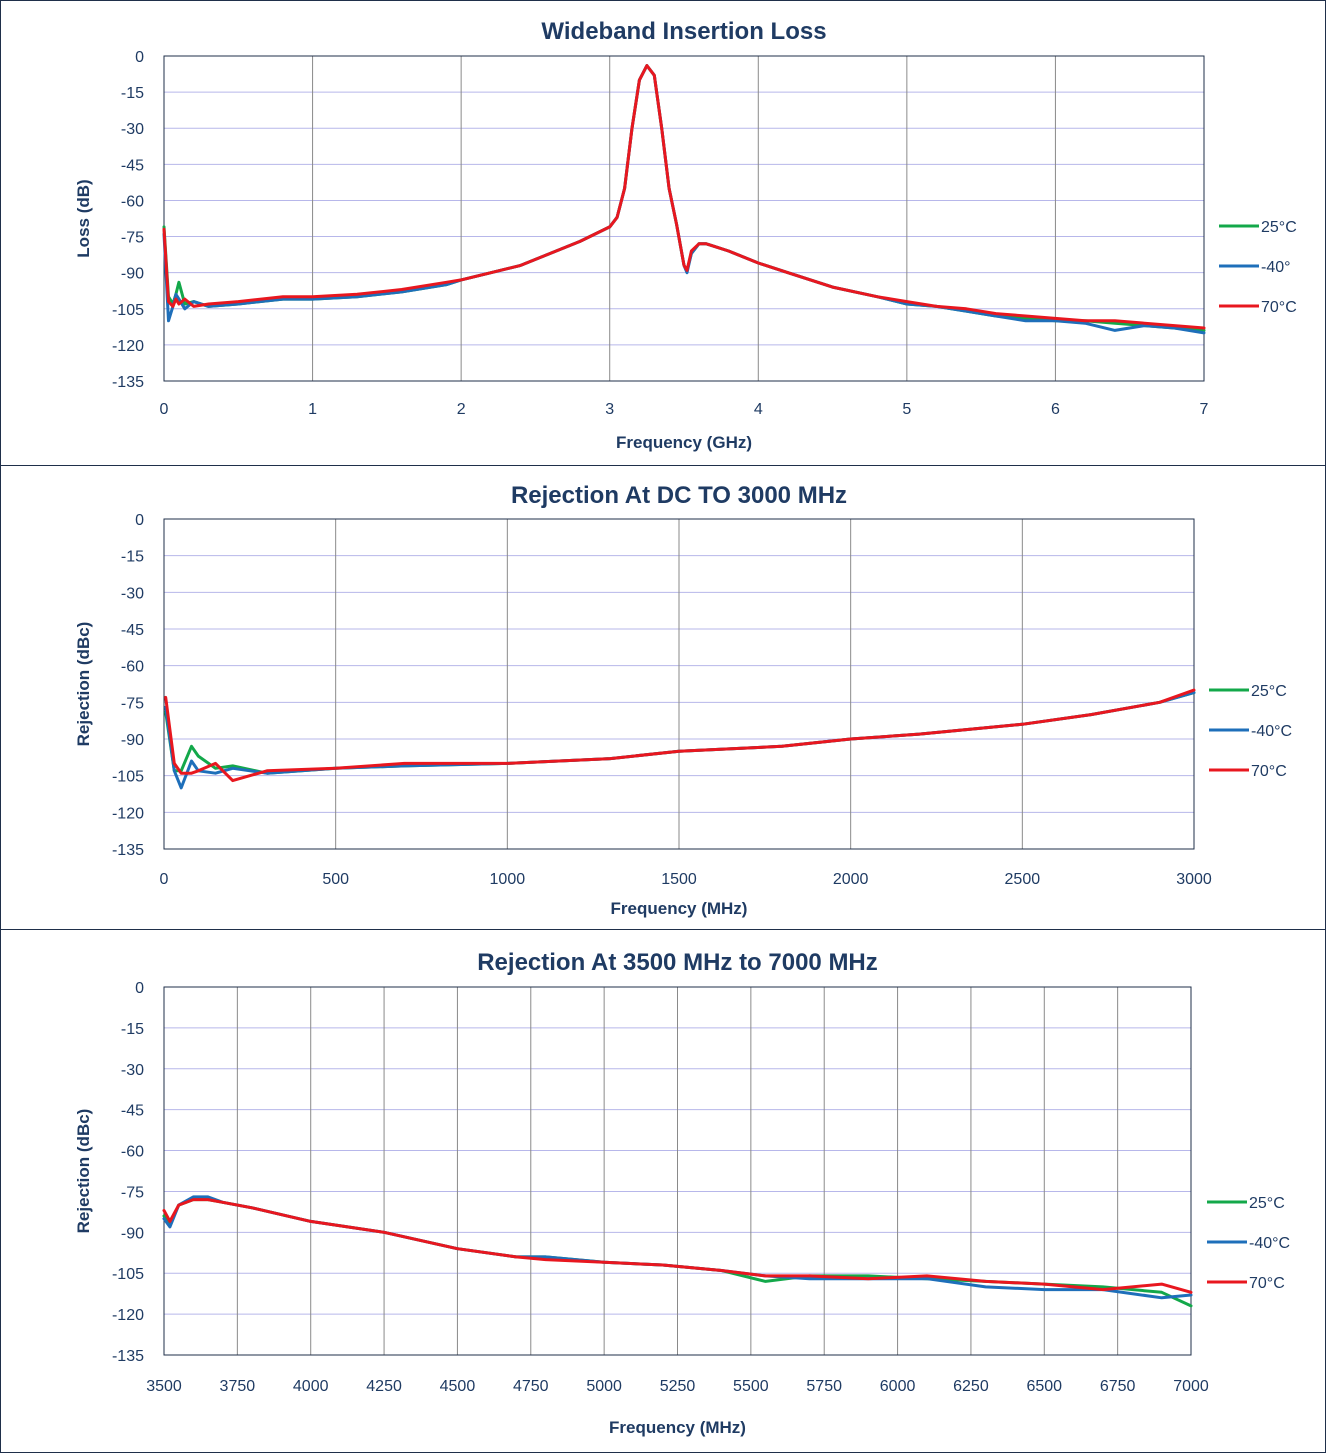 The width and height of the screenshot is (1326, 1454). What do you see at coordinates (758, 409) in the screenshot?
I see `x-tick-label: 4` at bounding box center [758, 409].